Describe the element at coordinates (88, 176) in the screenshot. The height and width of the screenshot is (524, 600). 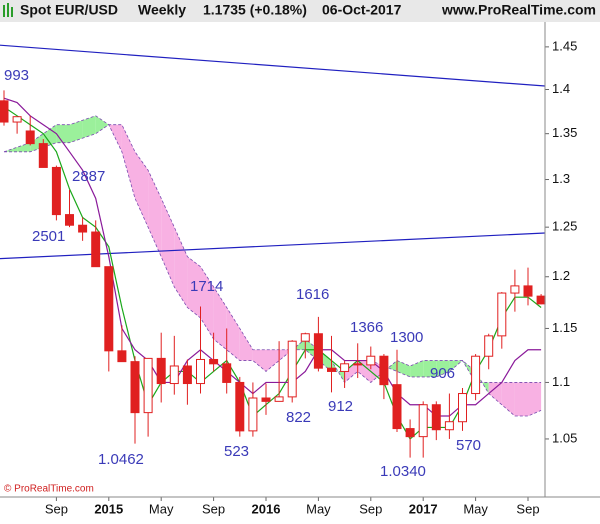
I see `annotation: 2887` at that location.